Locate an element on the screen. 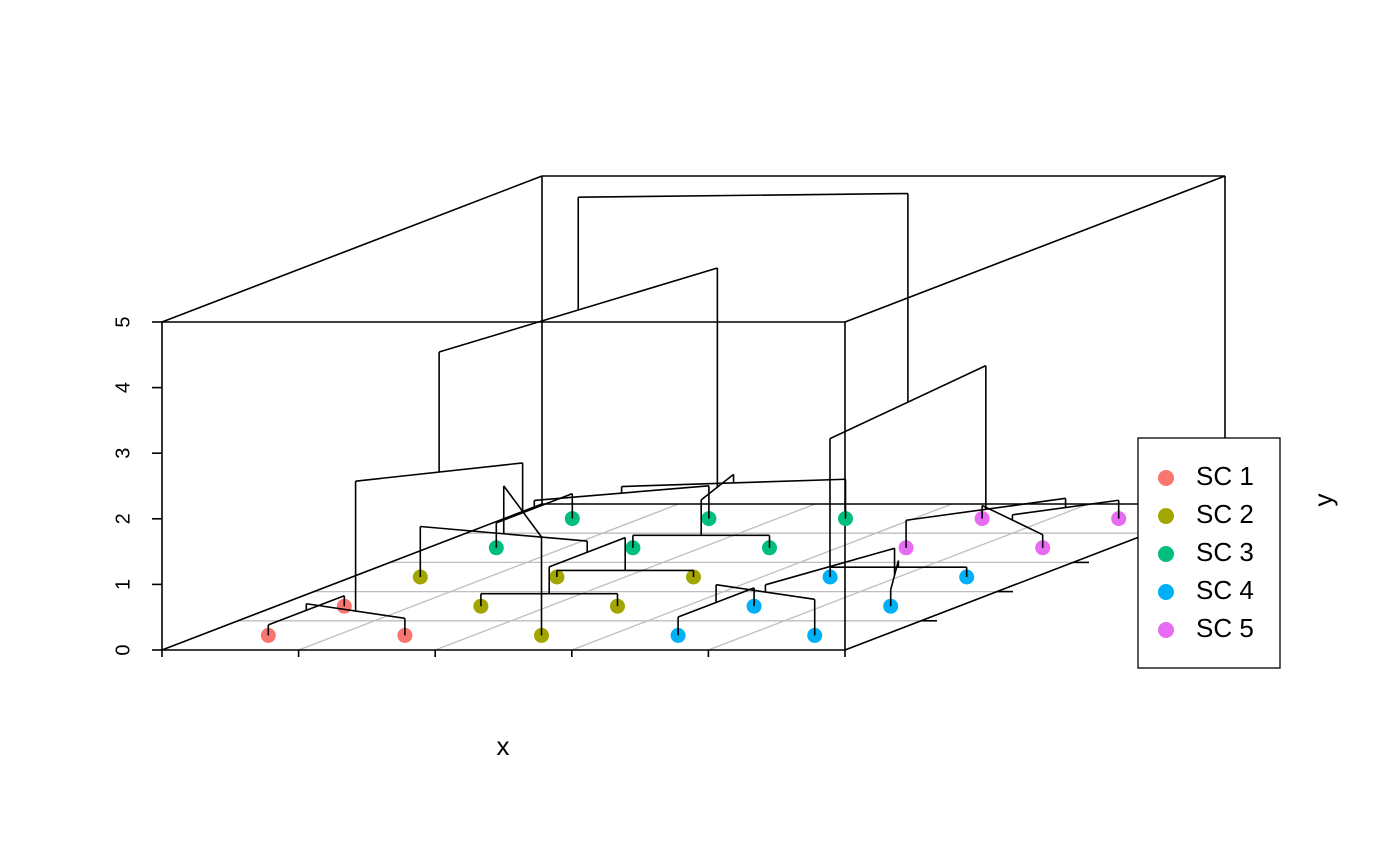  z-tick-label: 2 is located at coordinates (123, 518).